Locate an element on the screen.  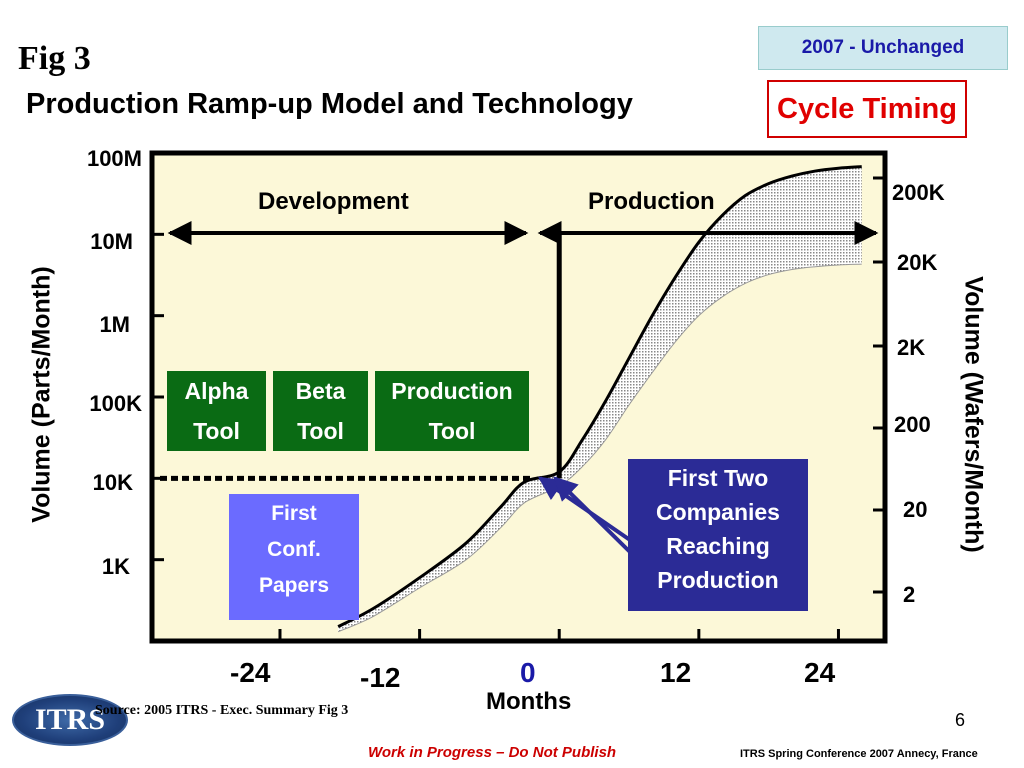
x-tick-minus-24: -24 is located at coordinates (250, 672).